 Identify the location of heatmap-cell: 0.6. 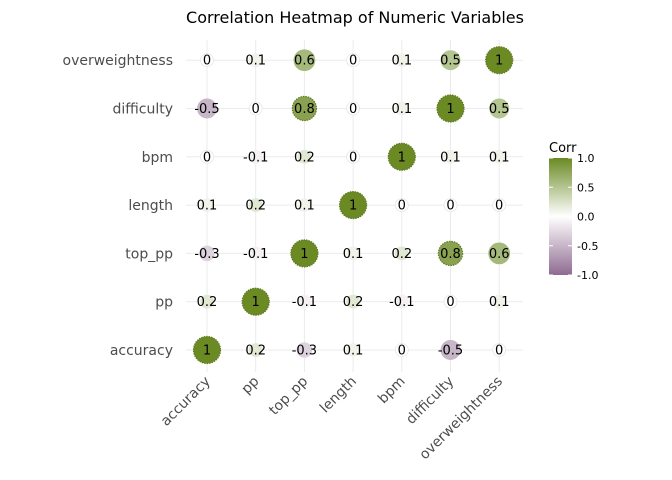
(499, 253).